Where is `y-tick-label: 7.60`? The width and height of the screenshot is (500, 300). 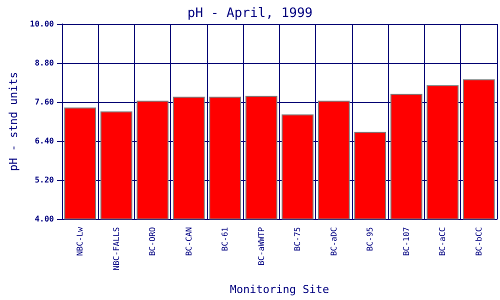 y-tick-label: 7.60 is located at coordinates (44, 102).